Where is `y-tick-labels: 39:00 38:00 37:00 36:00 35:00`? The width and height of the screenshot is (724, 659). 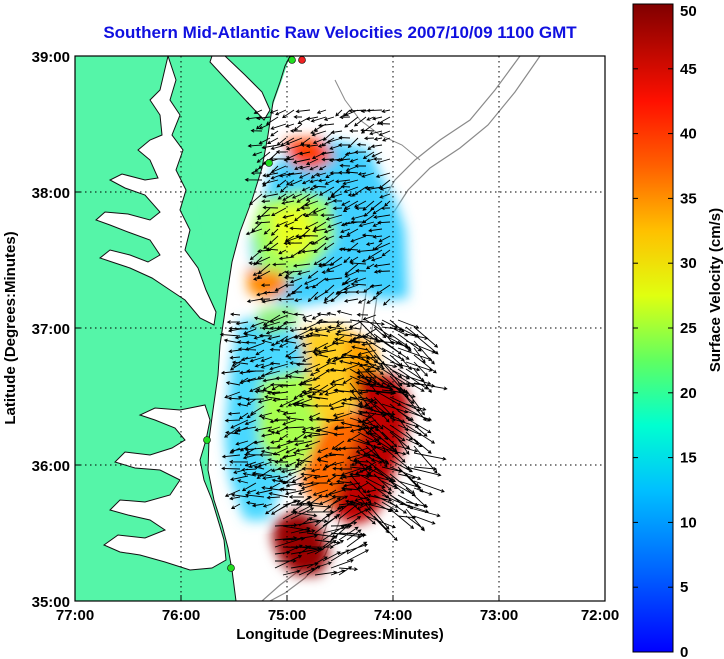
y-tick-labels: 39:00 38:00 37:00 36:00 35:00 is located at coordinates (51, 330).